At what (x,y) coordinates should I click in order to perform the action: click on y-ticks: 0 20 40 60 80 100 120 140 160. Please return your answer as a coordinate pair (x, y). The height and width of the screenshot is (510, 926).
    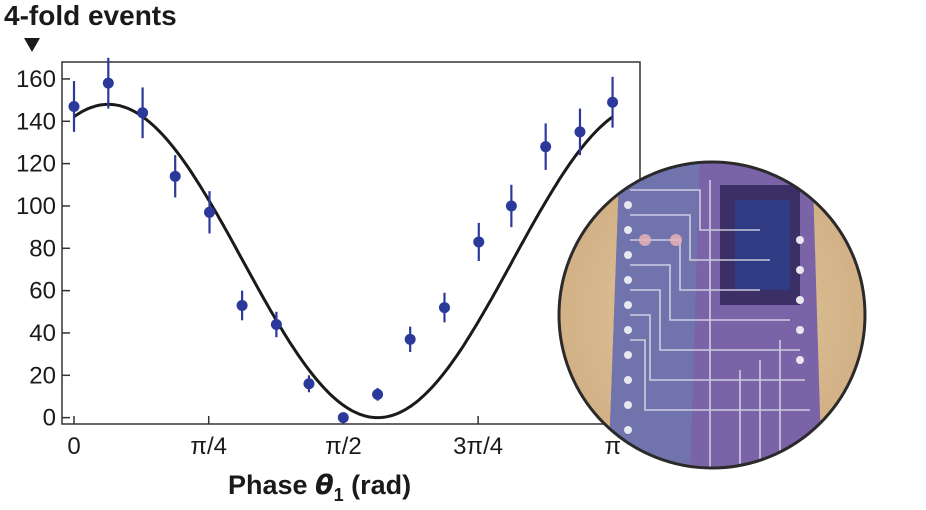
    Looking at the image, I should click on (43, 249).